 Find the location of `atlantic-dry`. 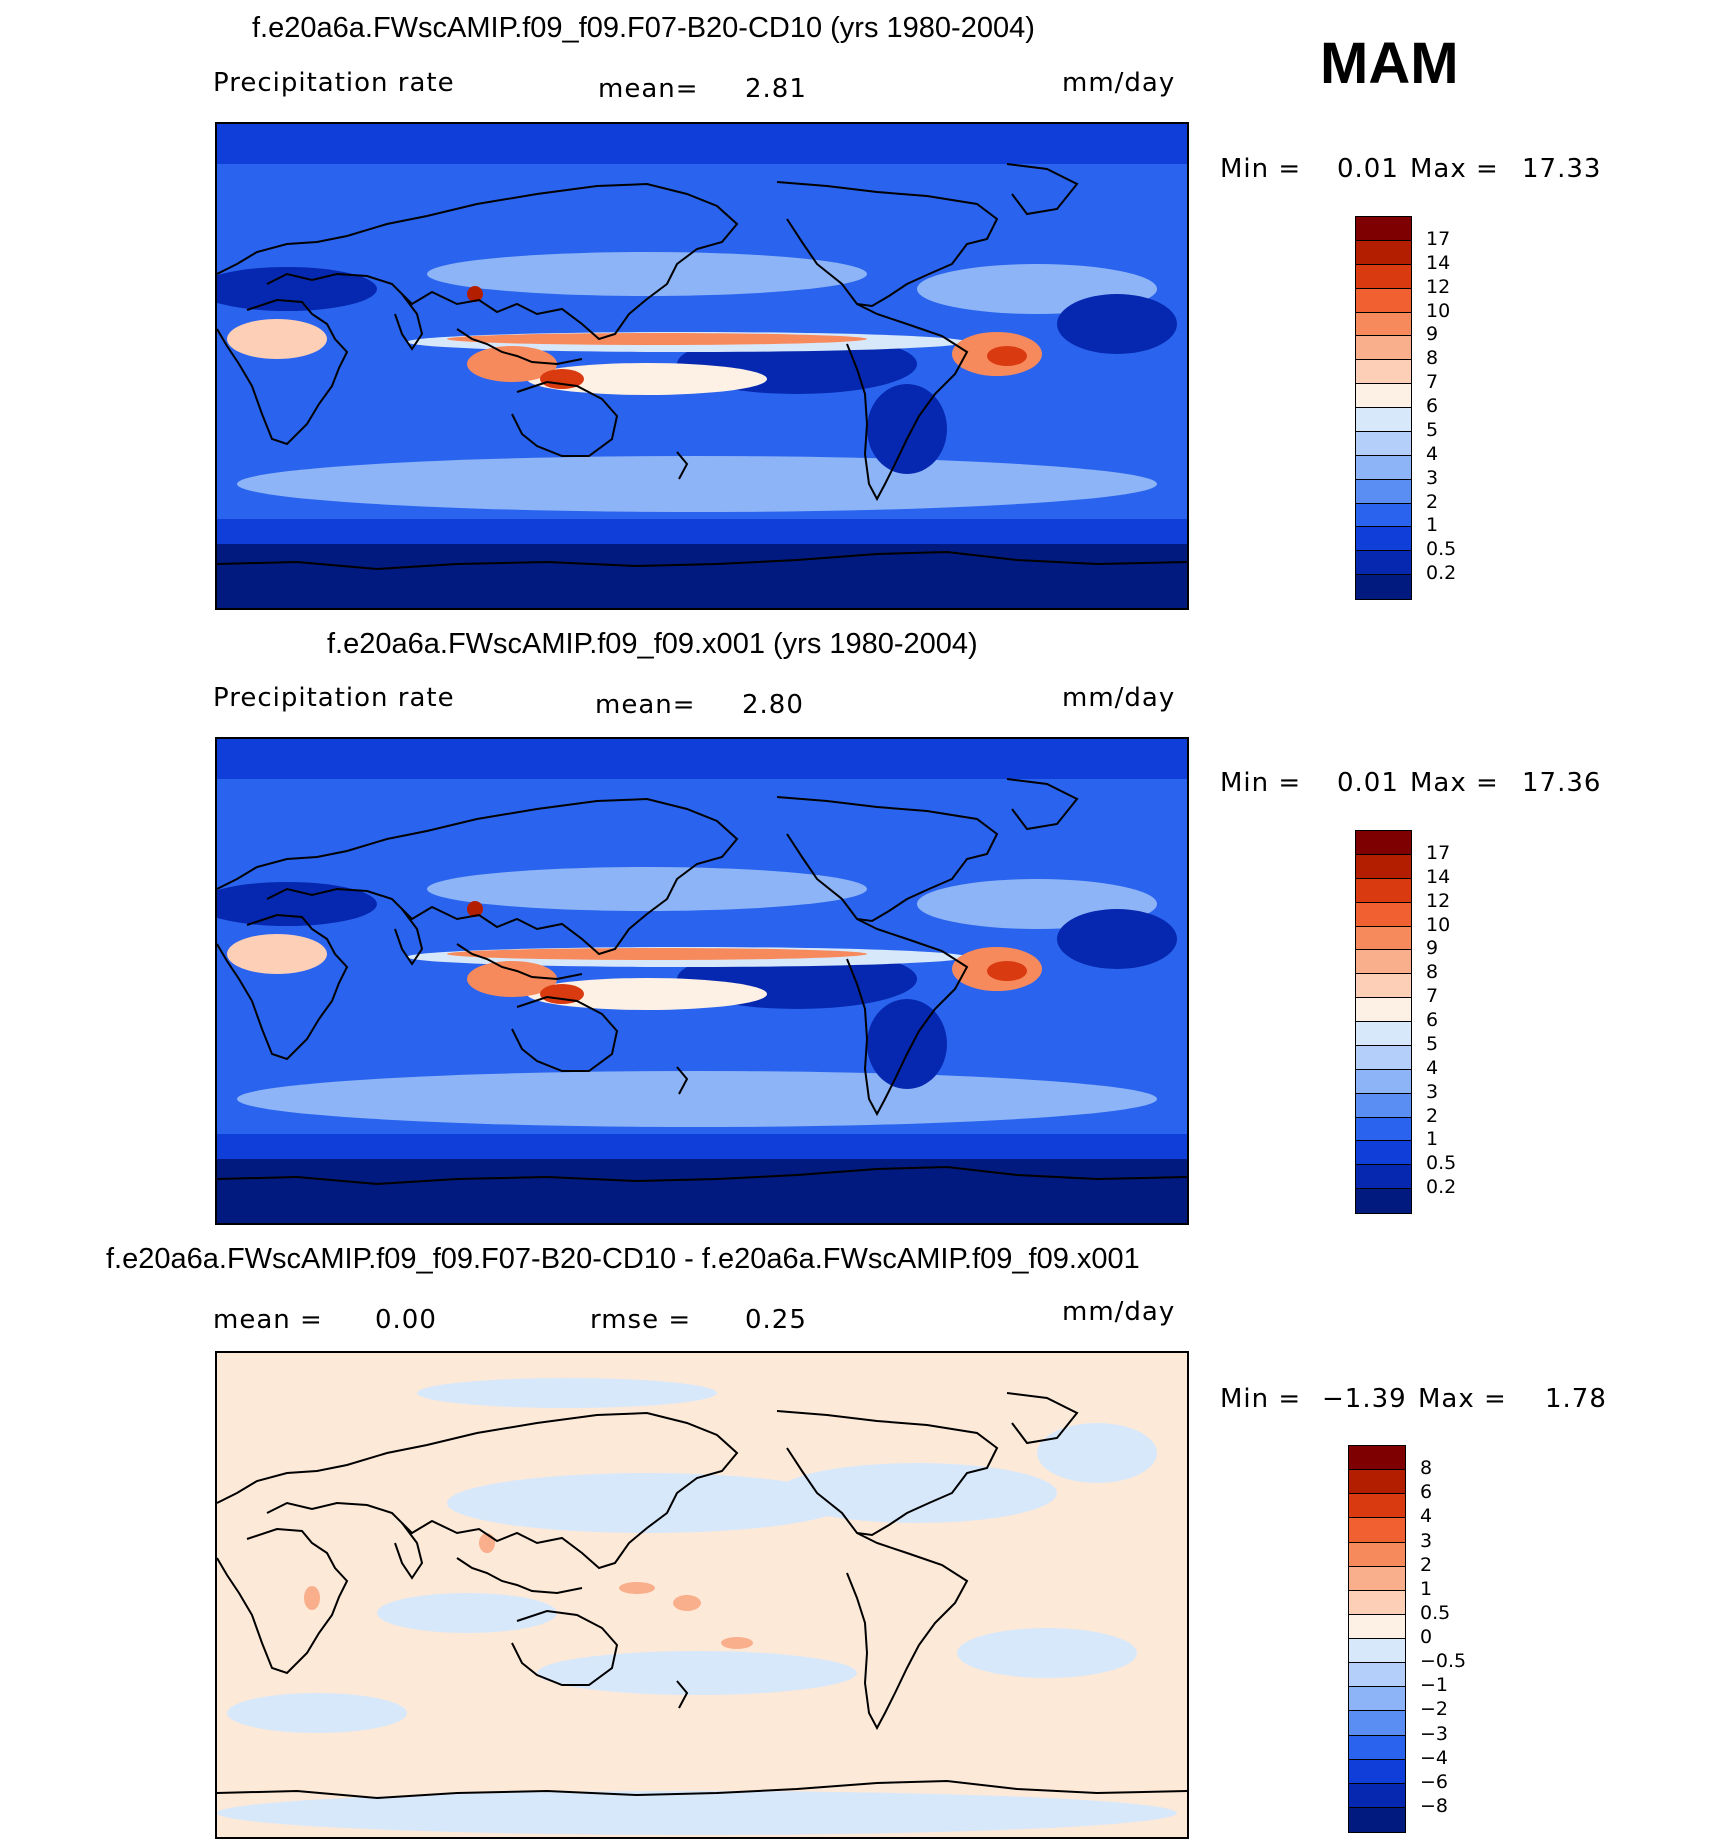

atlantic-dry is located at coordinates (1117, 324).